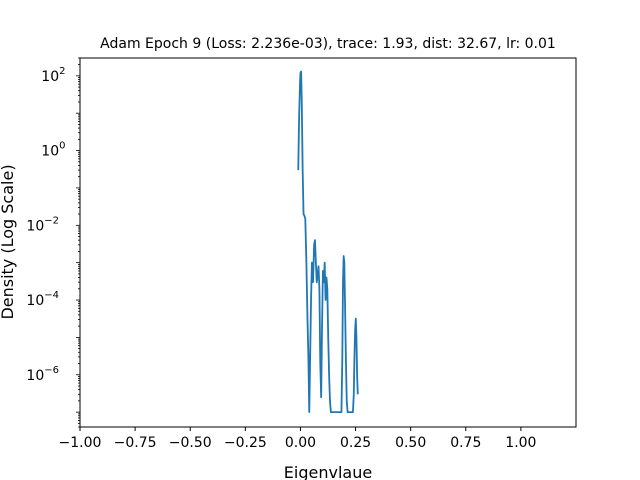  Describe the element at coordinates (53, 150) in the screenshot. I see `y-tick-label: 10⁰` at that location.